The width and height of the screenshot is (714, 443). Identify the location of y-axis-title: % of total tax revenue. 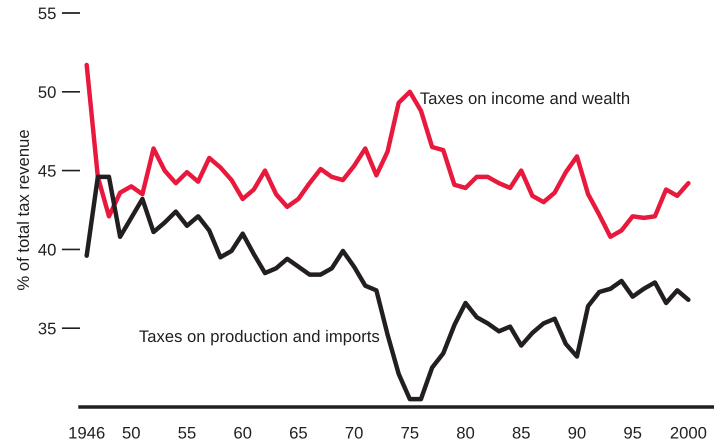
(23, 210).